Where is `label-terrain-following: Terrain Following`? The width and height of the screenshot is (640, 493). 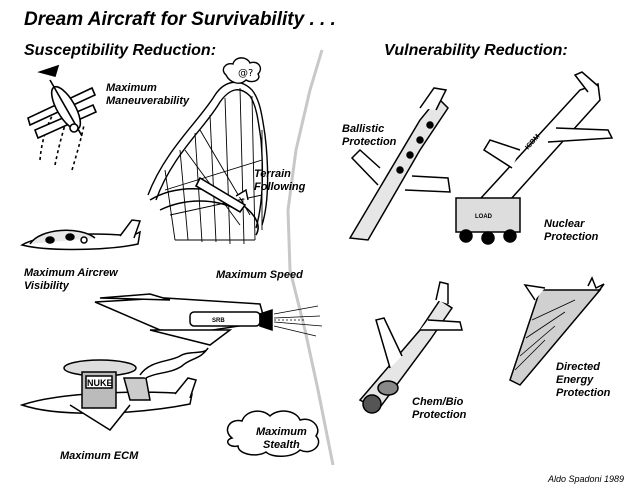 label-terrain-following: Terrain Following is located at coordinates (279, 181).